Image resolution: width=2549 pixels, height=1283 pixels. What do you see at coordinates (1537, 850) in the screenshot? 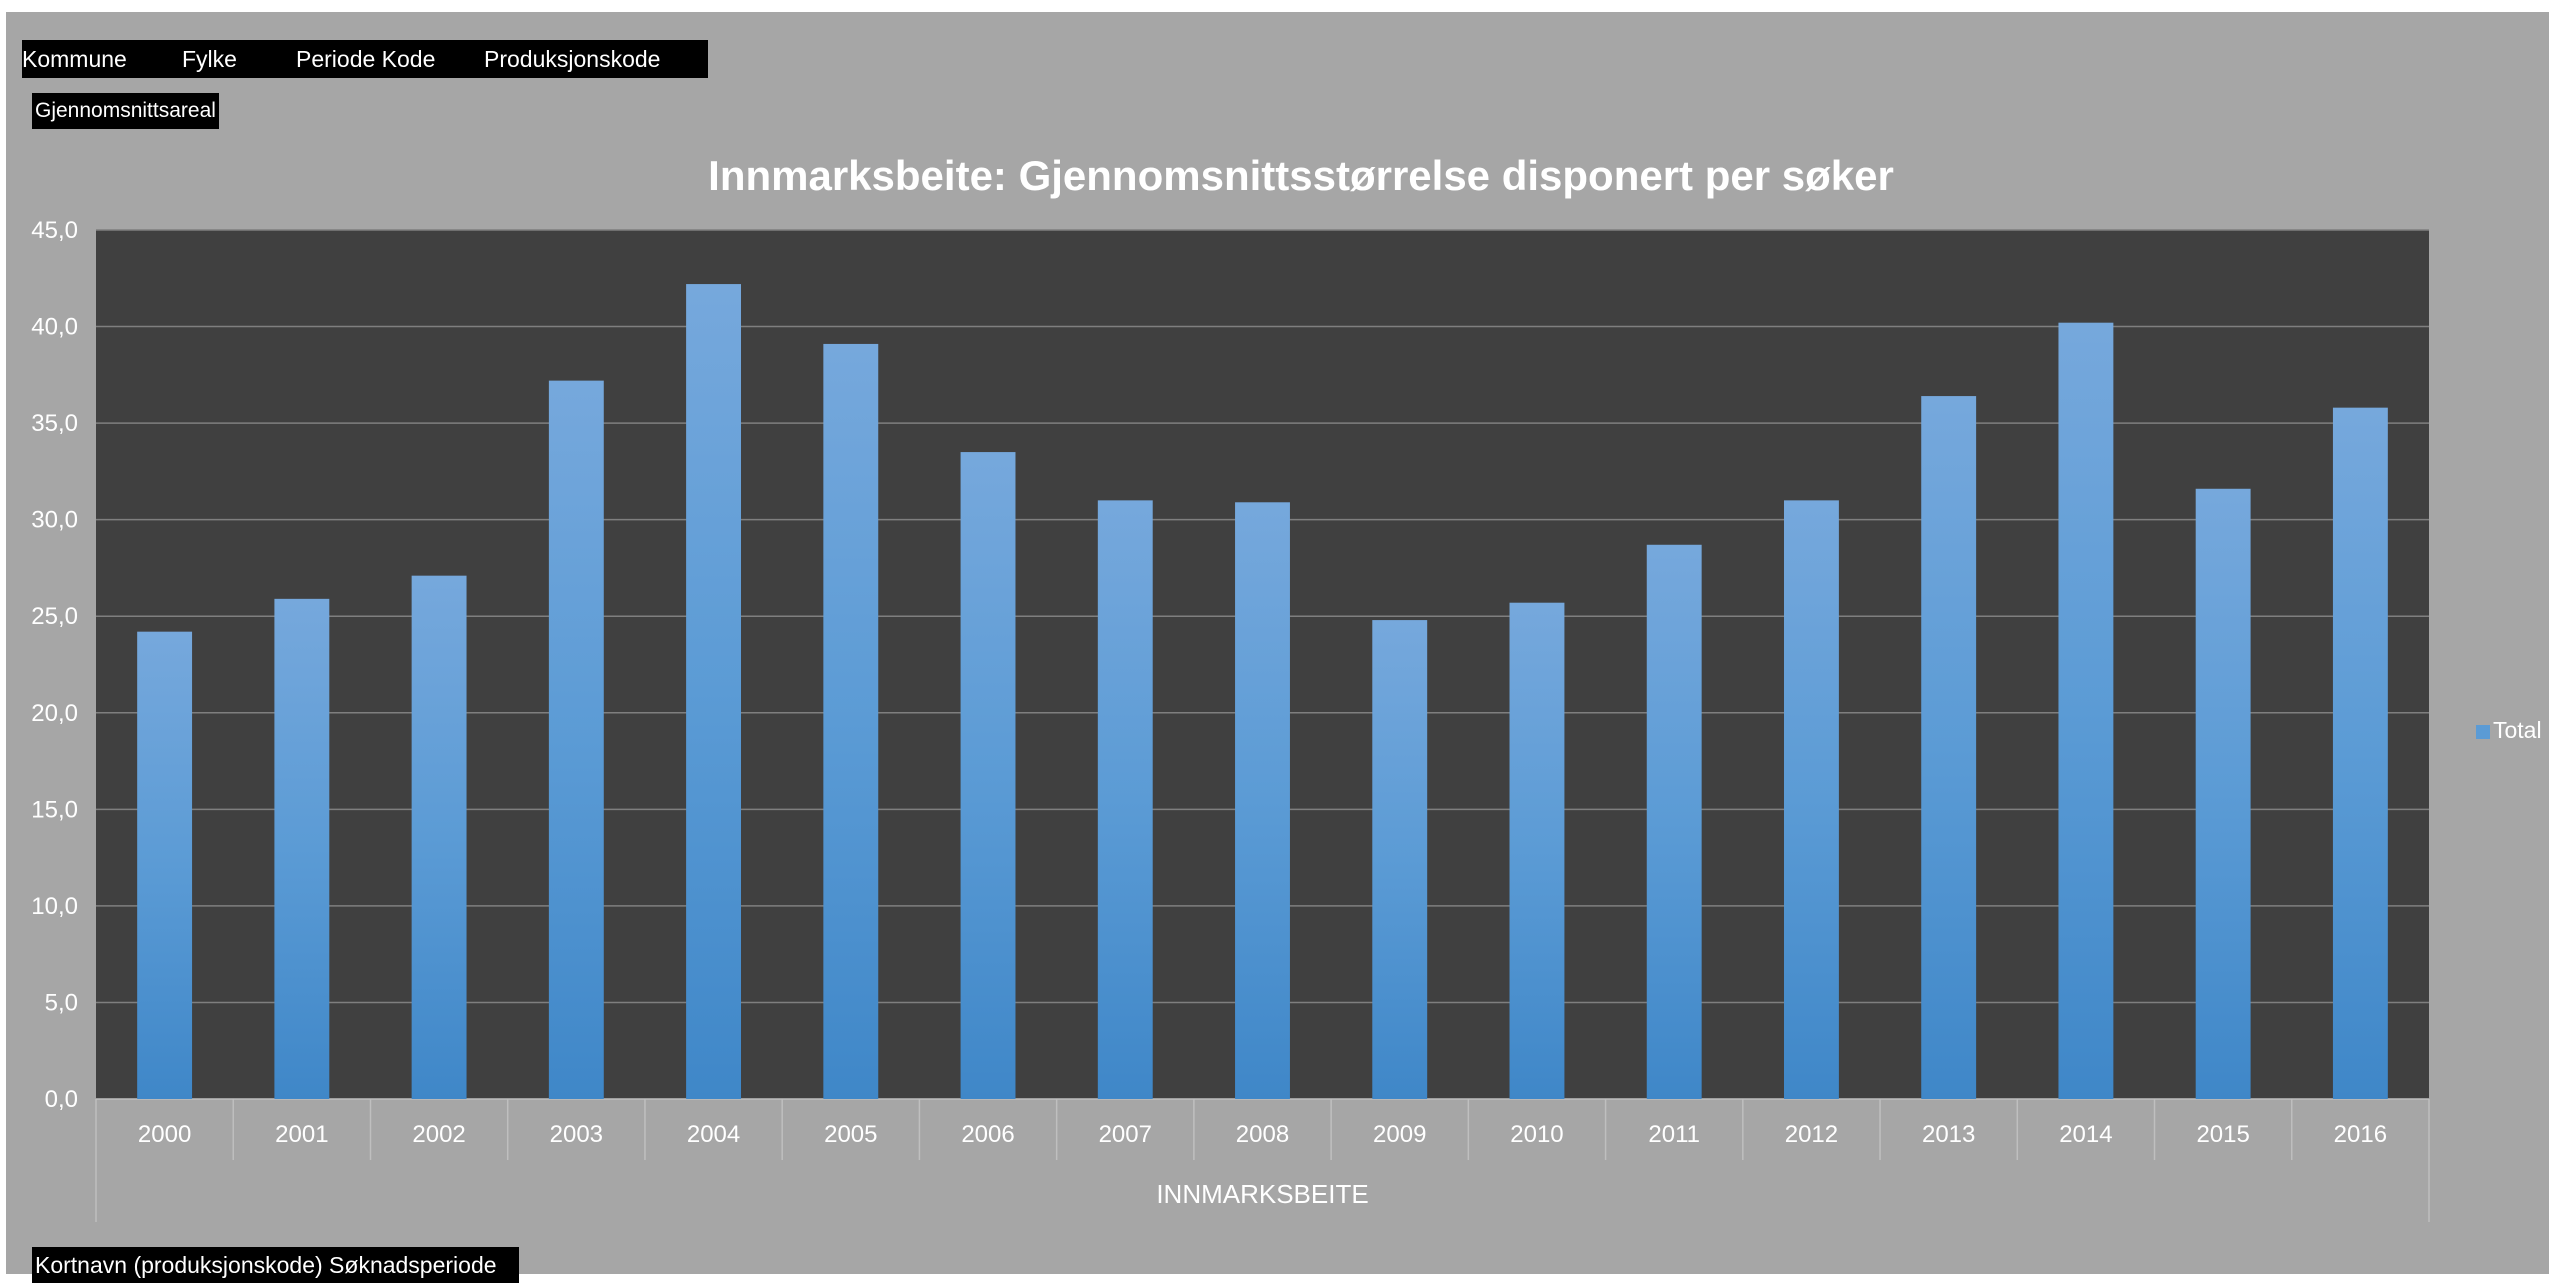
I see `bar-2010` at bounding box center [1537, 850].